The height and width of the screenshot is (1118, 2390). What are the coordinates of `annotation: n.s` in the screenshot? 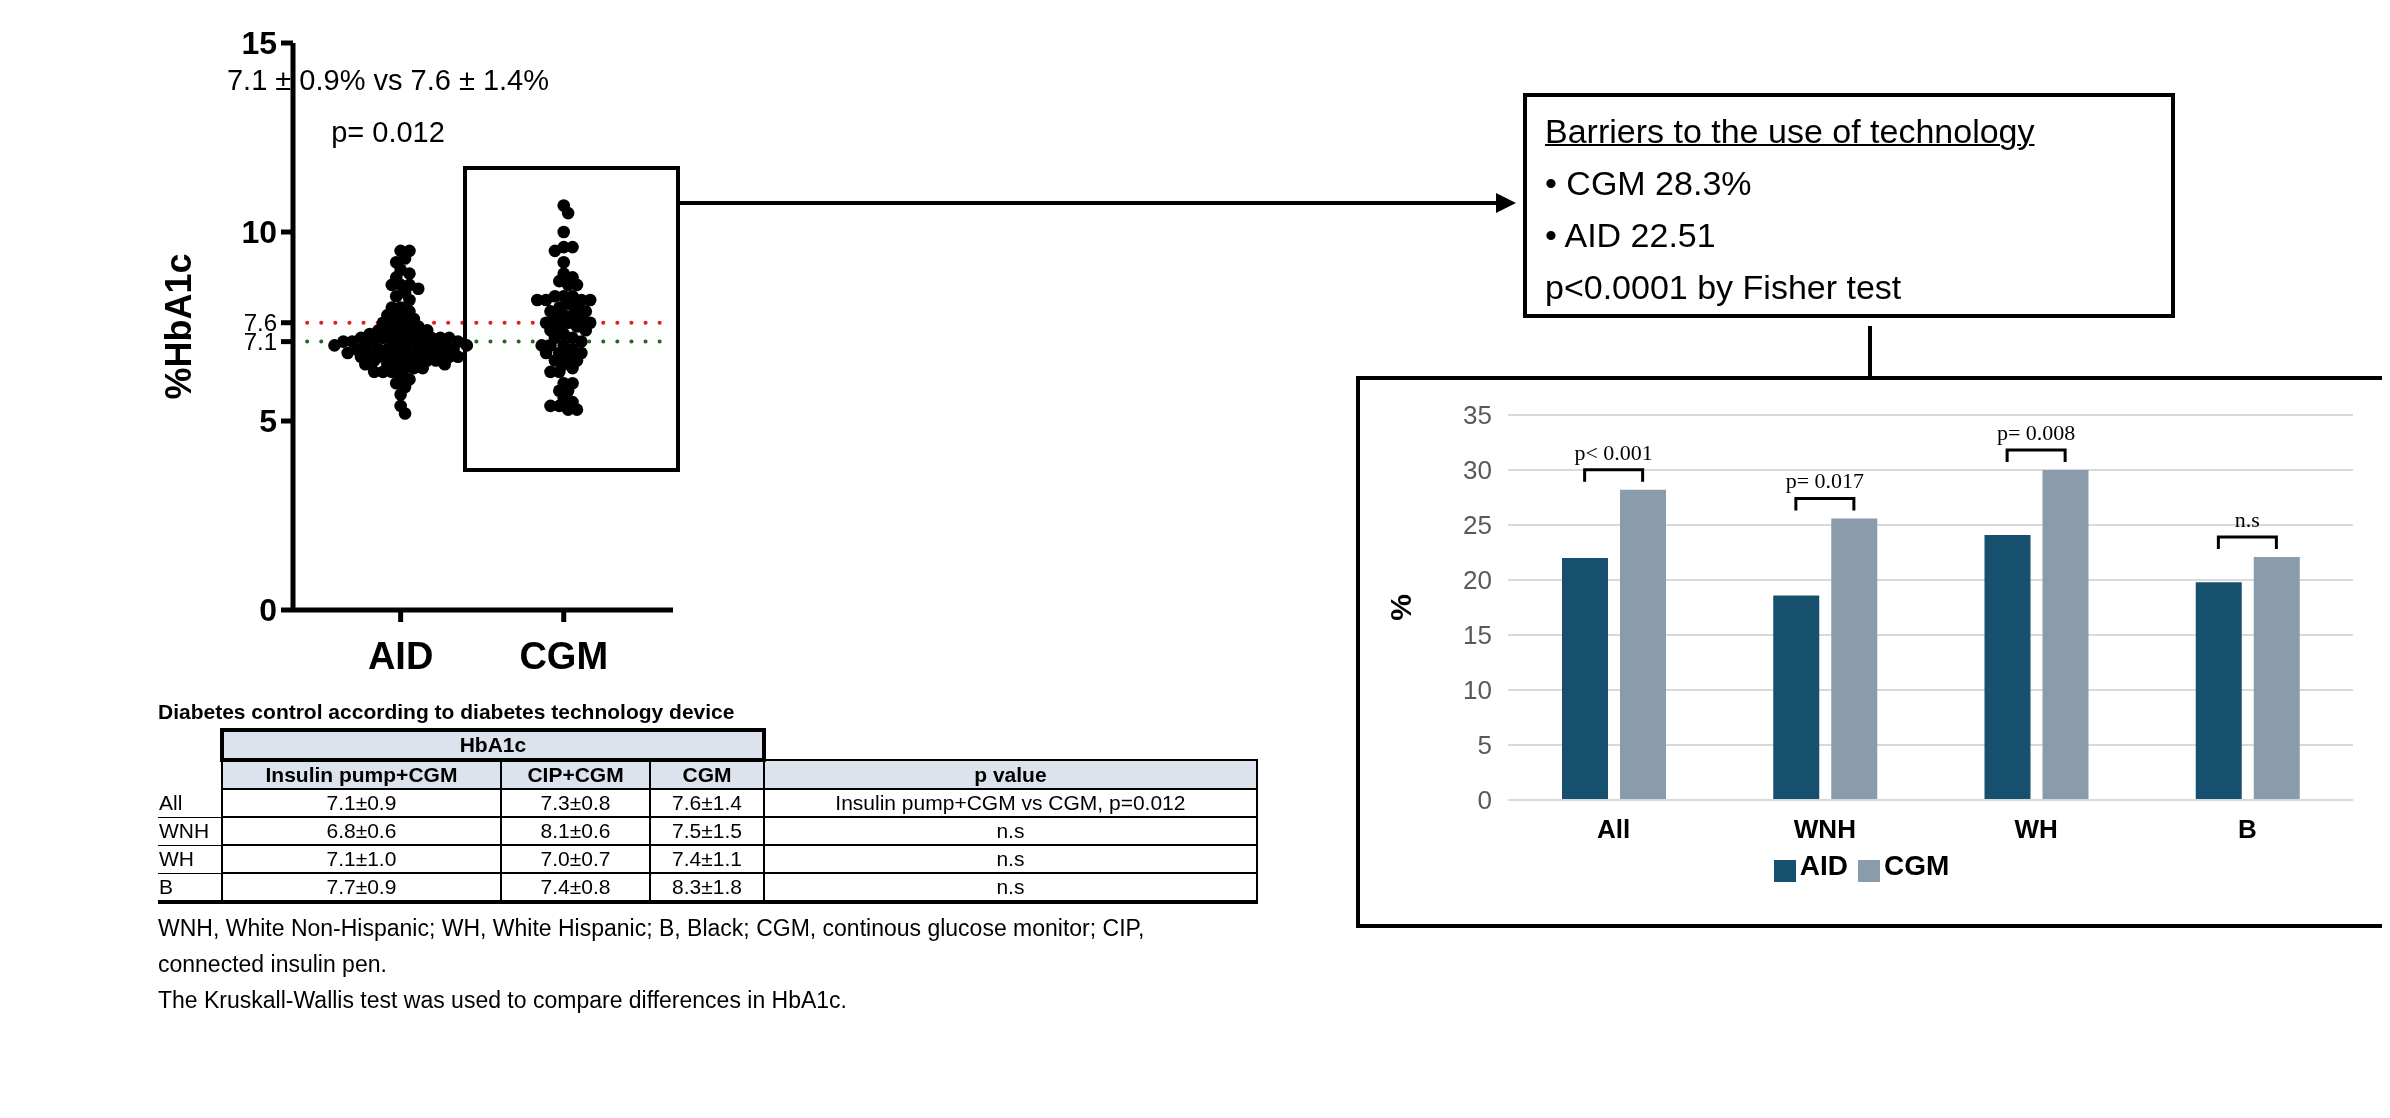 It's located at (2247, 519).